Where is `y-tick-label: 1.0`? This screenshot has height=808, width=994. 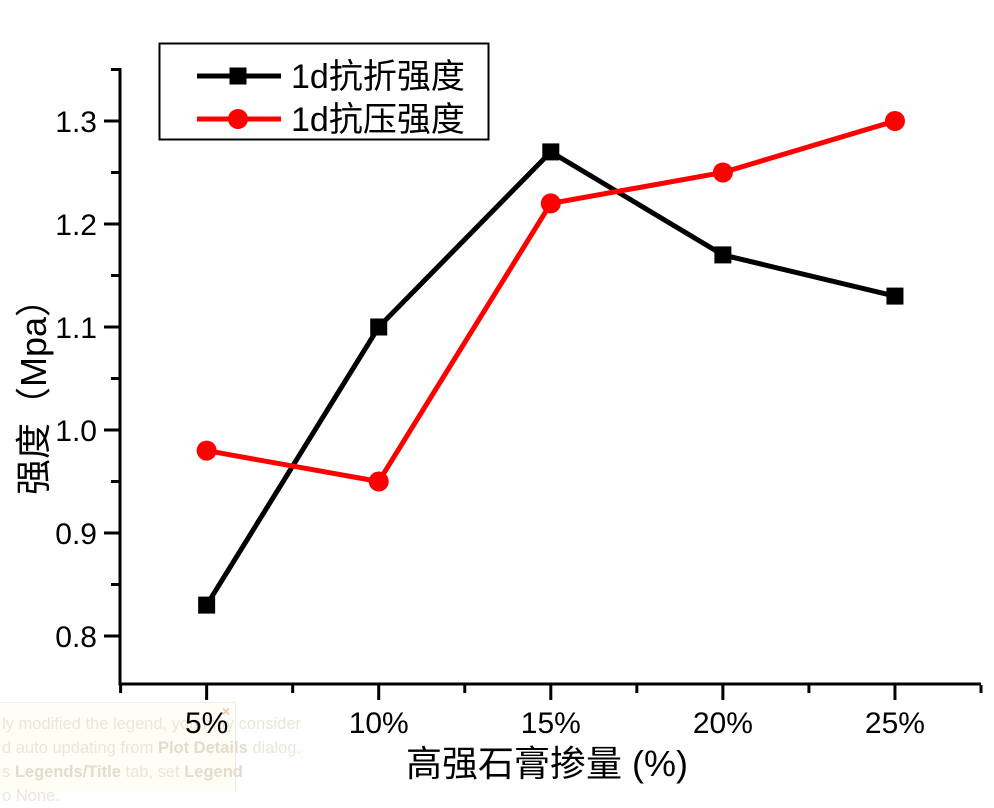
y-tick-label: 1.0 is located at coordinates (76, 431).